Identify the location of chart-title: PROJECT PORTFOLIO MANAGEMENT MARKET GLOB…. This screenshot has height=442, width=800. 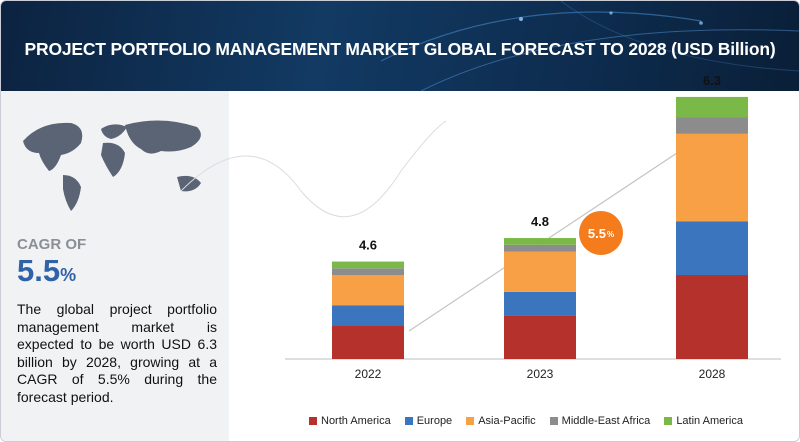
(400, 49).